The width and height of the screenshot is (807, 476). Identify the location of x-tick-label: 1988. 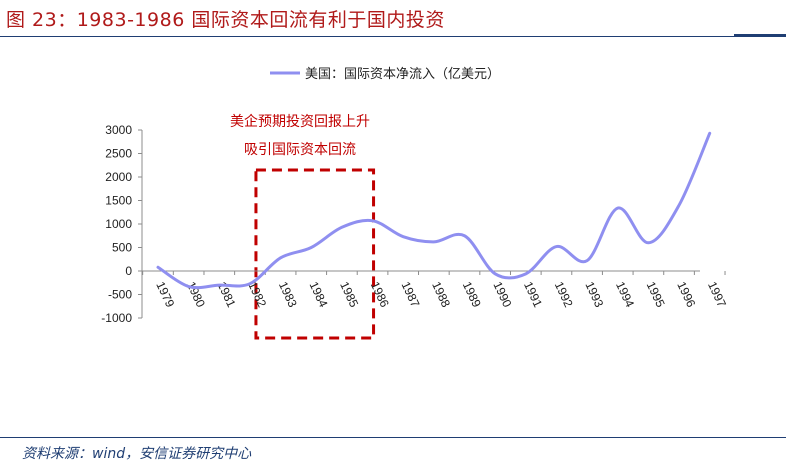
(441, 294).